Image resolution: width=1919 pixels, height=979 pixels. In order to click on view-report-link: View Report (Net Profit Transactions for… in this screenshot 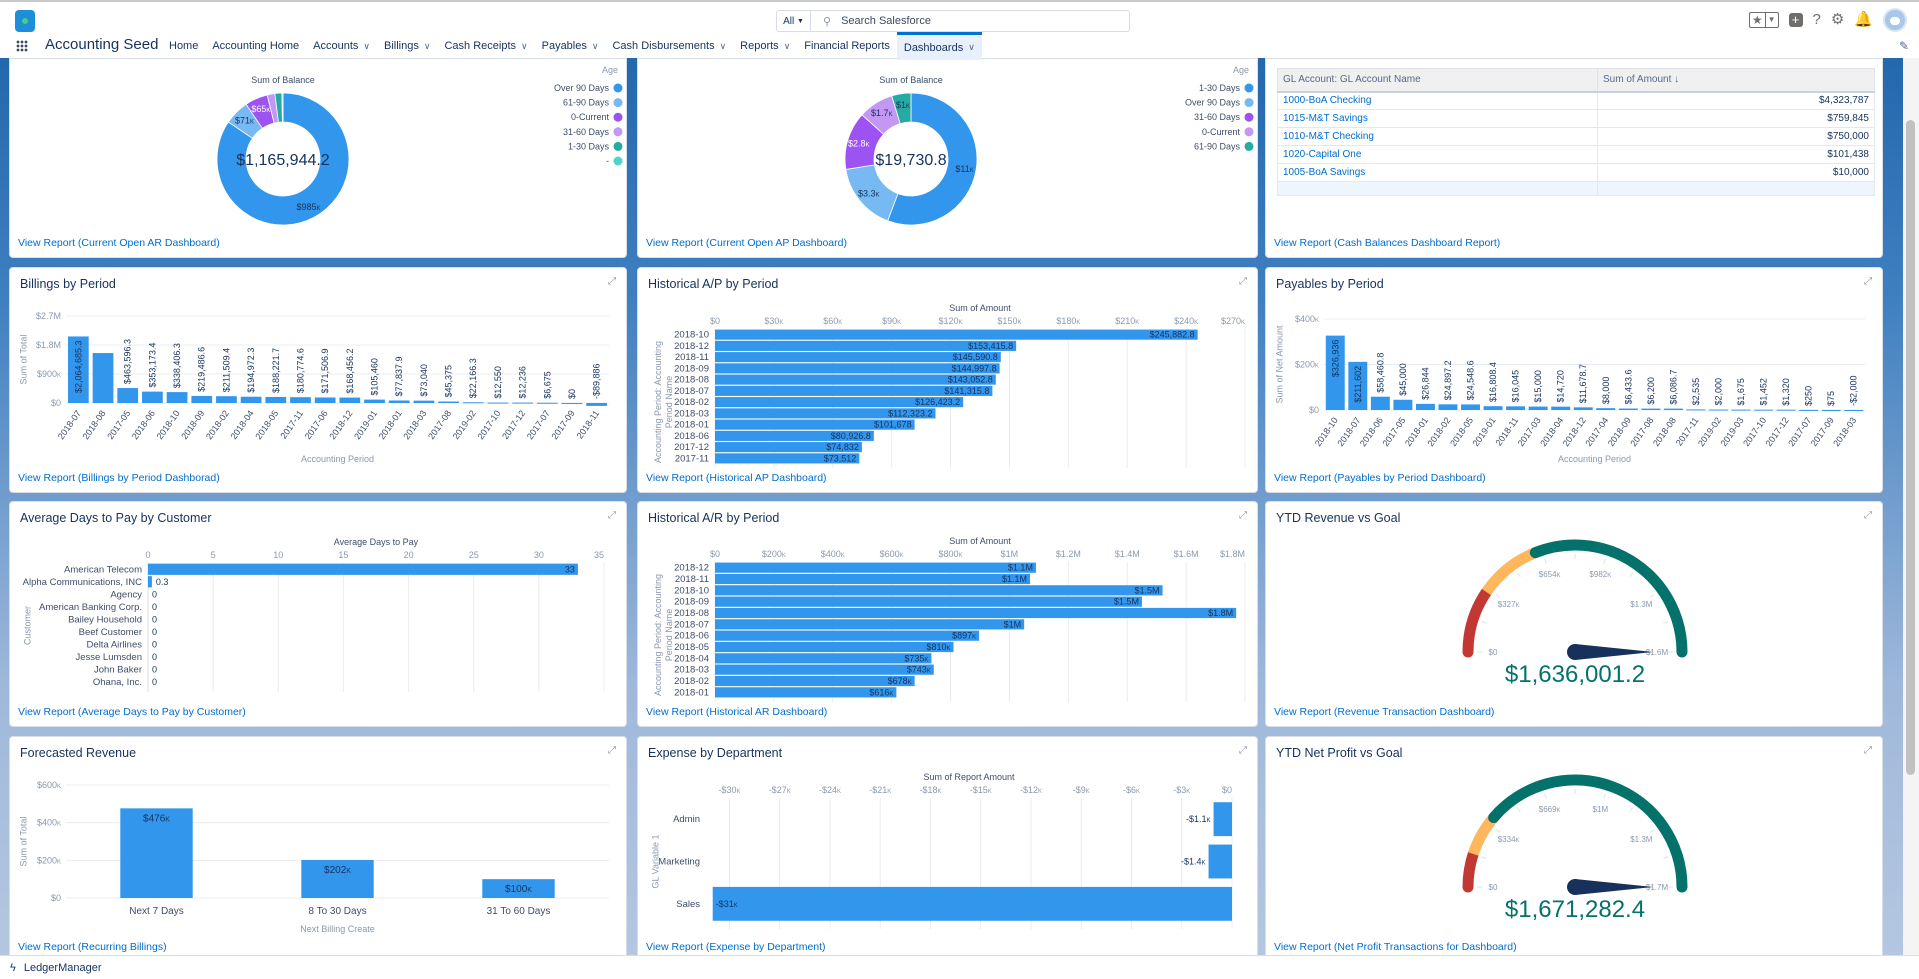, I will do `click(1395, 947)`.